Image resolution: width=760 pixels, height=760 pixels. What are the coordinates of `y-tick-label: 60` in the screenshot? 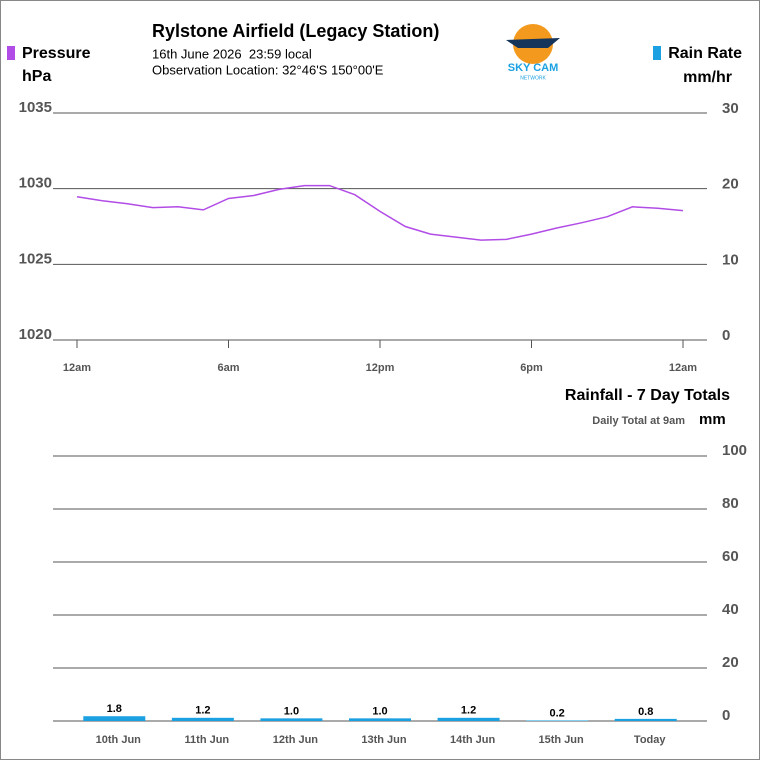 It's located at (730, 556).